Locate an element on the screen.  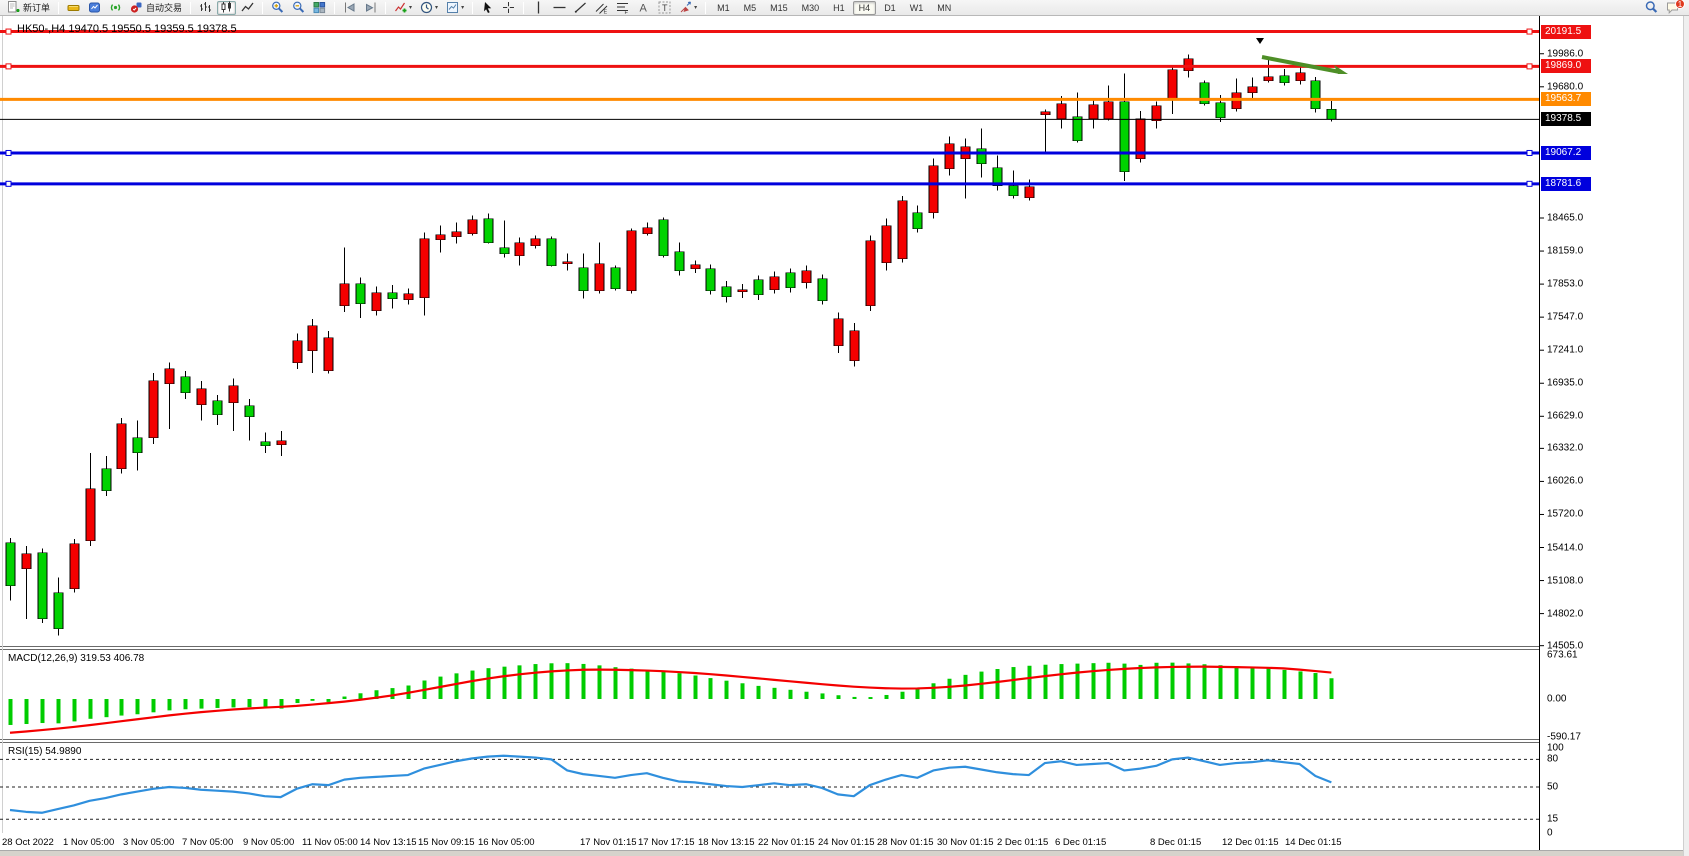
periods-button: ▾ is located at coordinates (429, 8).